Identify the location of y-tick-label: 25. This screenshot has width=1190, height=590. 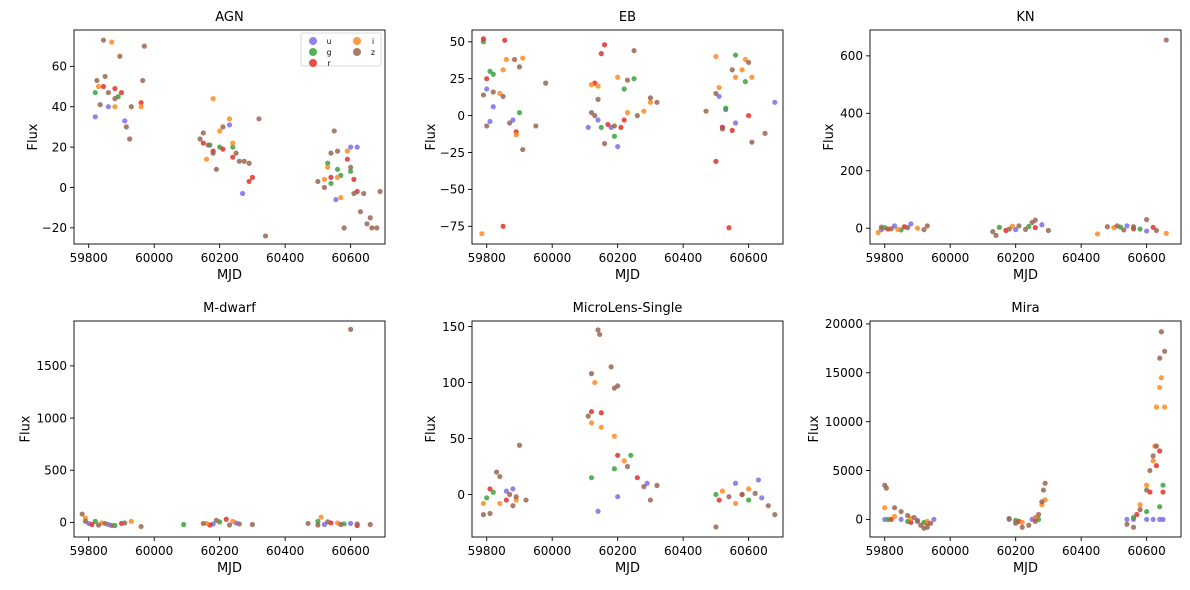
(457, 79).